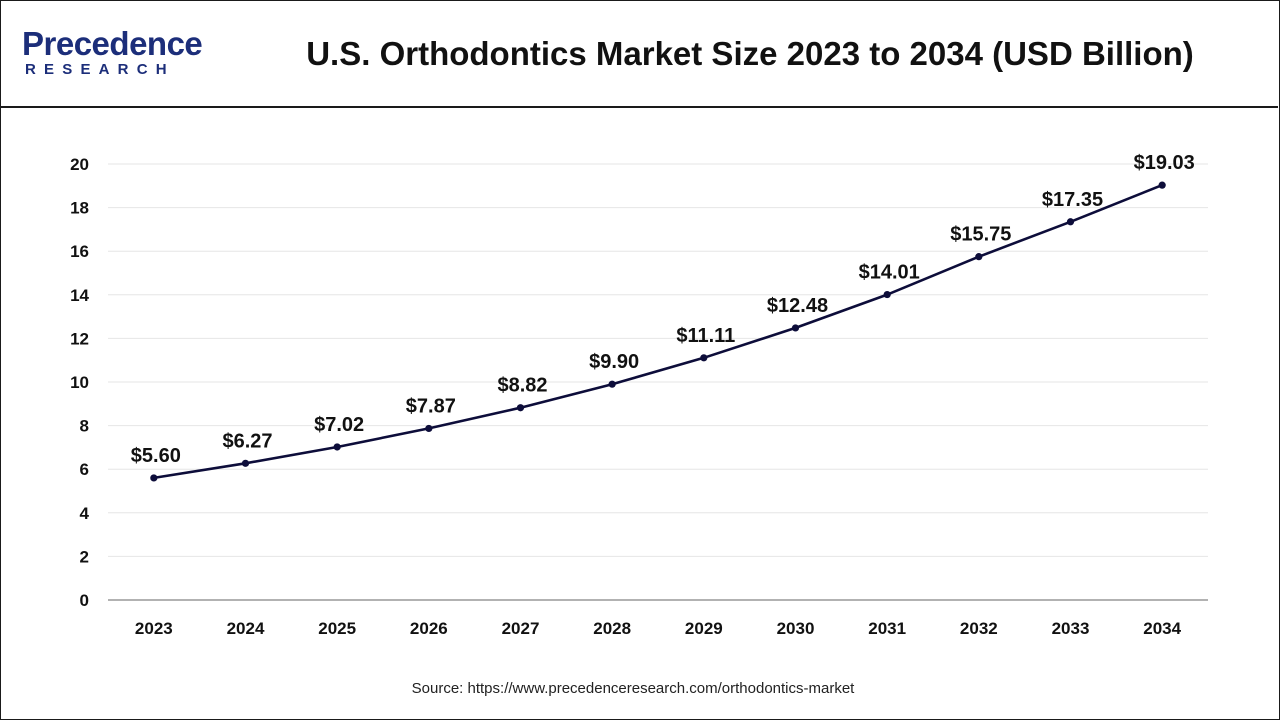 Image resolution: width=1280 pixels, height=720 pixels. I want to click on data-label: $8.82, so click(522, 386).